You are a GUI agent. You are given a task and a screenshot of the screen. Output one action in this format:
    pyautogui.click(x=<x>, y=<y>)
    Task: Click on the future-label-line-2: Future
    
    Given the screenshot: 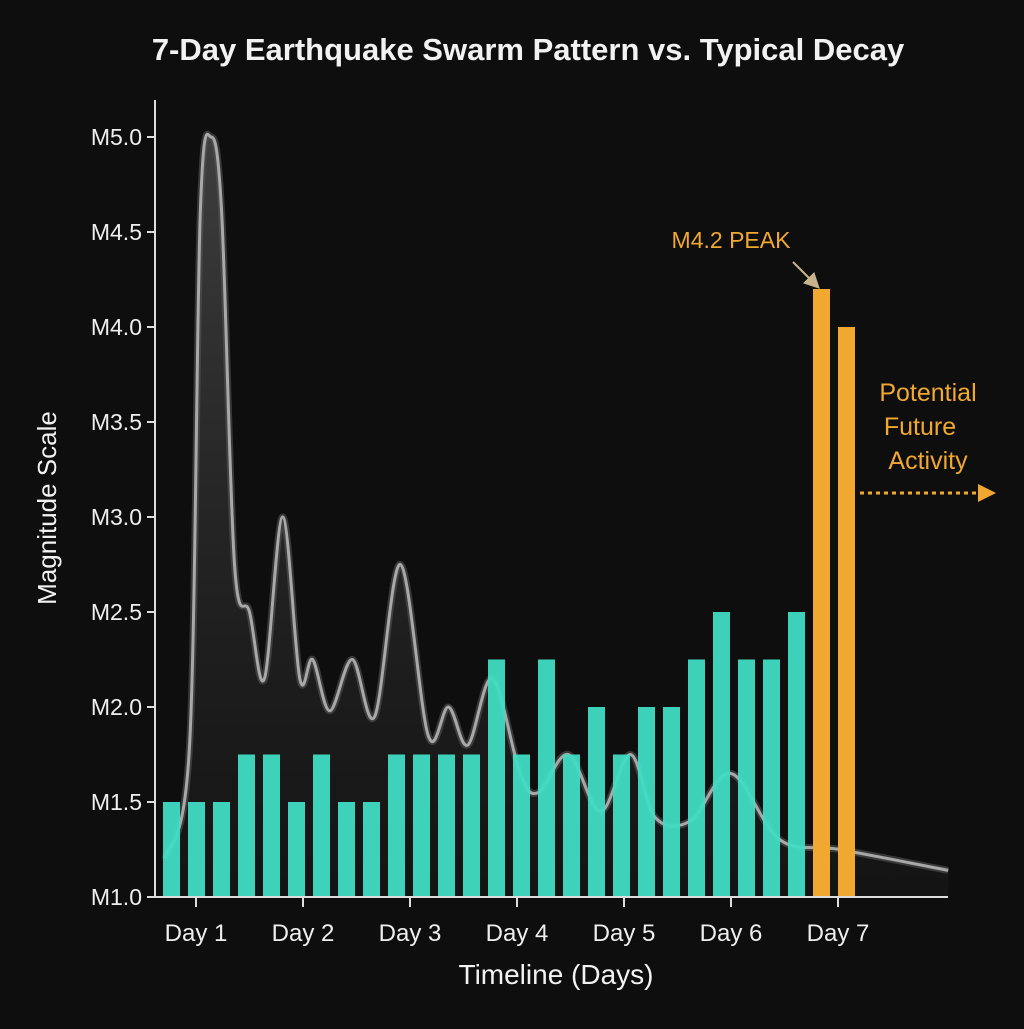 What is the action you would take?
    pyautogui.click(x=920, y=427)
    